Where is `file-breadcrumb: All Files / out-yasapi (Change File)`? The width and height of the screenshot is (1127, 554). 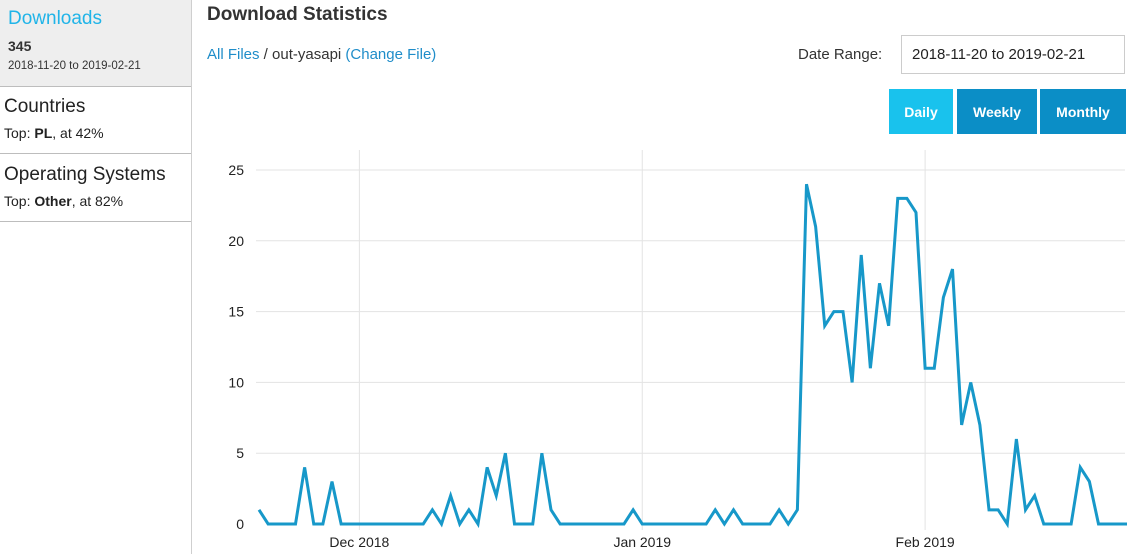 file-breadcrumb: All Files / out-yasapi (Change File) is located at coordinates (321, 54).